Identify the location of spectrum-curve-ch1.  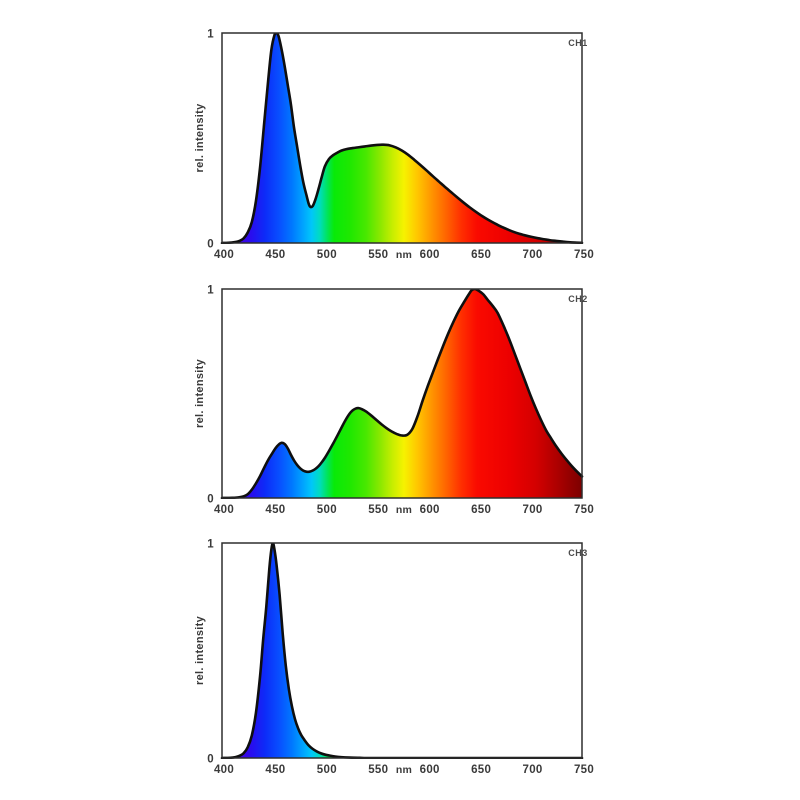
(402, 138).